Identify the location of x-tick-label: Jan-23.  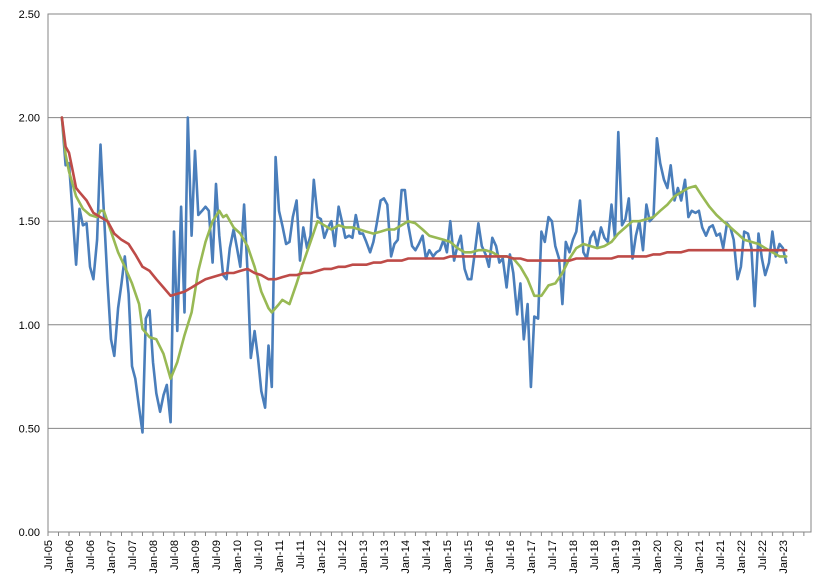
(784, 557).